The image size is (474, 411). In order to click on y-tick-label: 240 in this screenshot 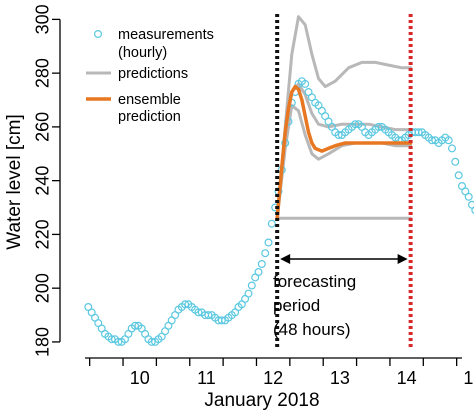, I will do `click(43, 181)`.